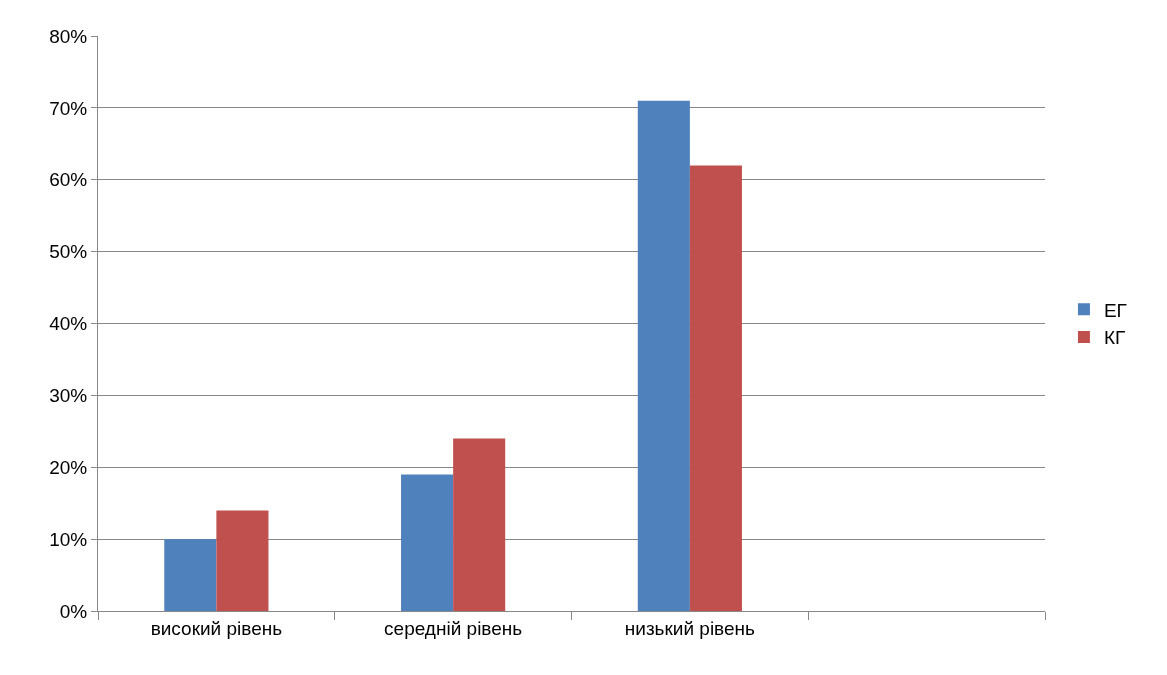 The image size is (1167, 675). What do you see at coordinates (1115, 310) in the screenshot?
I see `legend-label: ЕГ` at bounding box center [1115, 310].